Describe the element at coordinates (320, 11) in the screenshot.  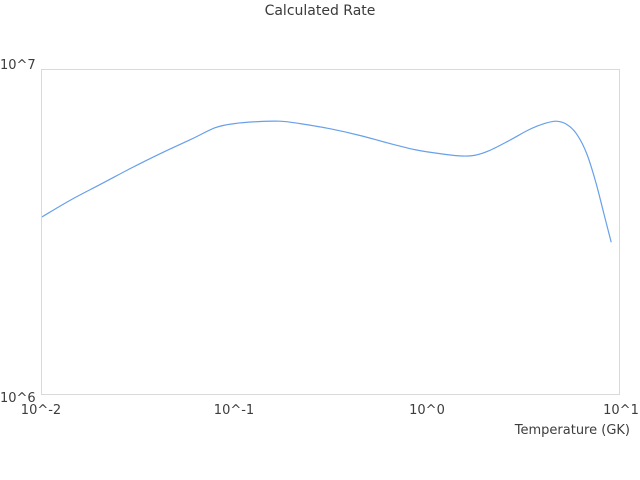
I see `chart-title: Calculated Rate` at that location.